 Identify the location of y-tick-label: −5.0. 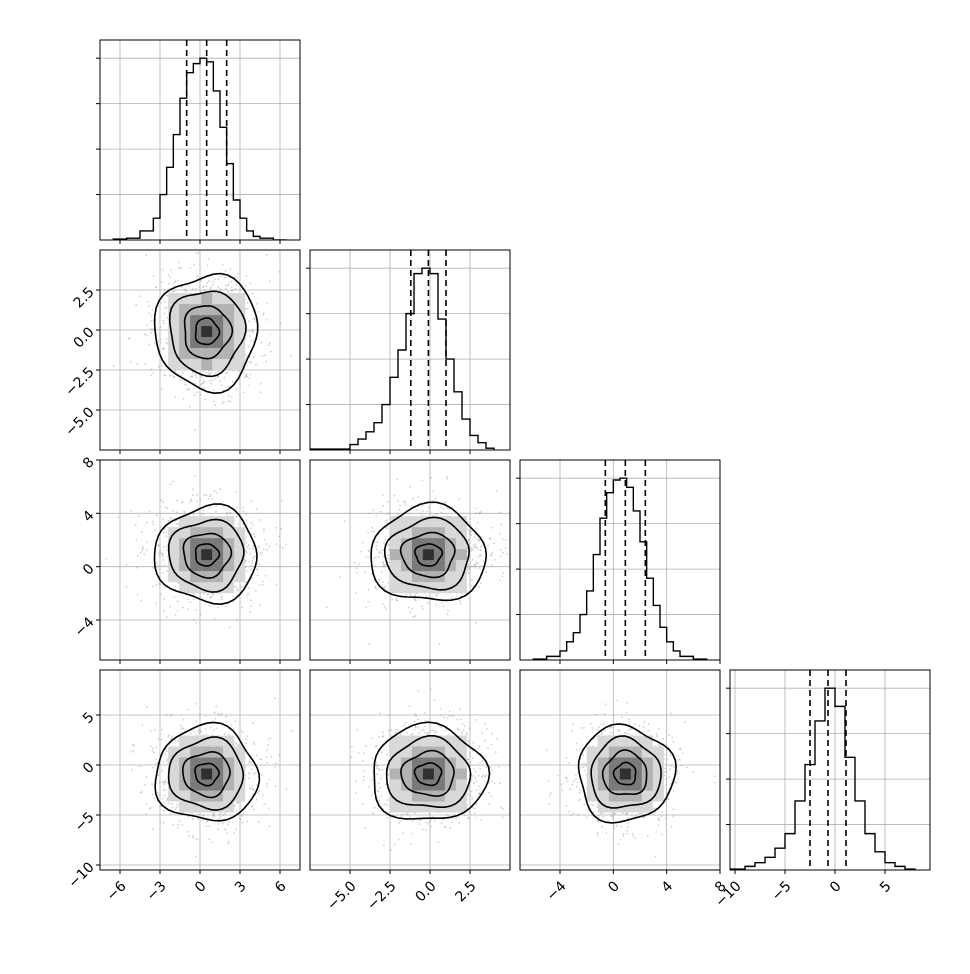
(79, 421).